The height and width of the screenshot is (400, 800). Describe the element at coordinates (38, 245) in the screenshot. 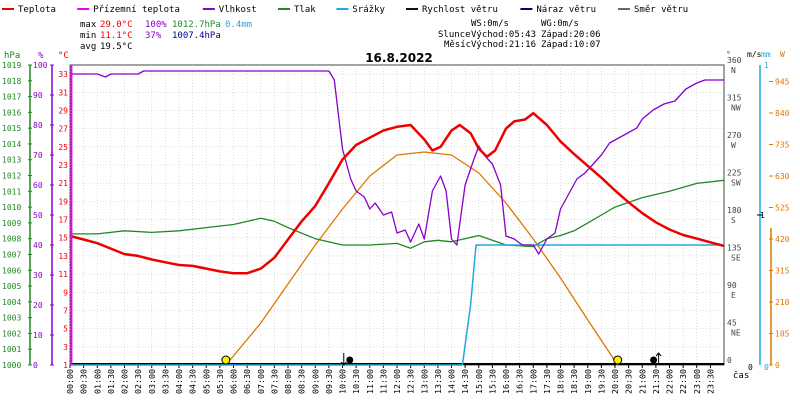

I see `humidity-tick-label: 40` at that location.